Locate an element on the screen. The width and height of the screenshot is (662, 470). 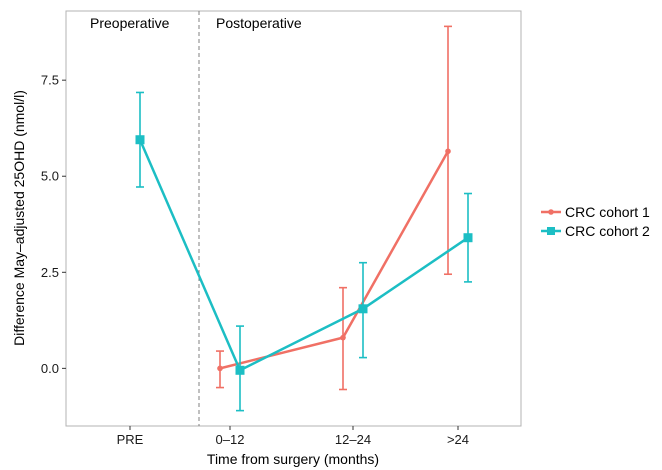
annotation-preoperative: Preoperative is located at coordinates (130, 23).